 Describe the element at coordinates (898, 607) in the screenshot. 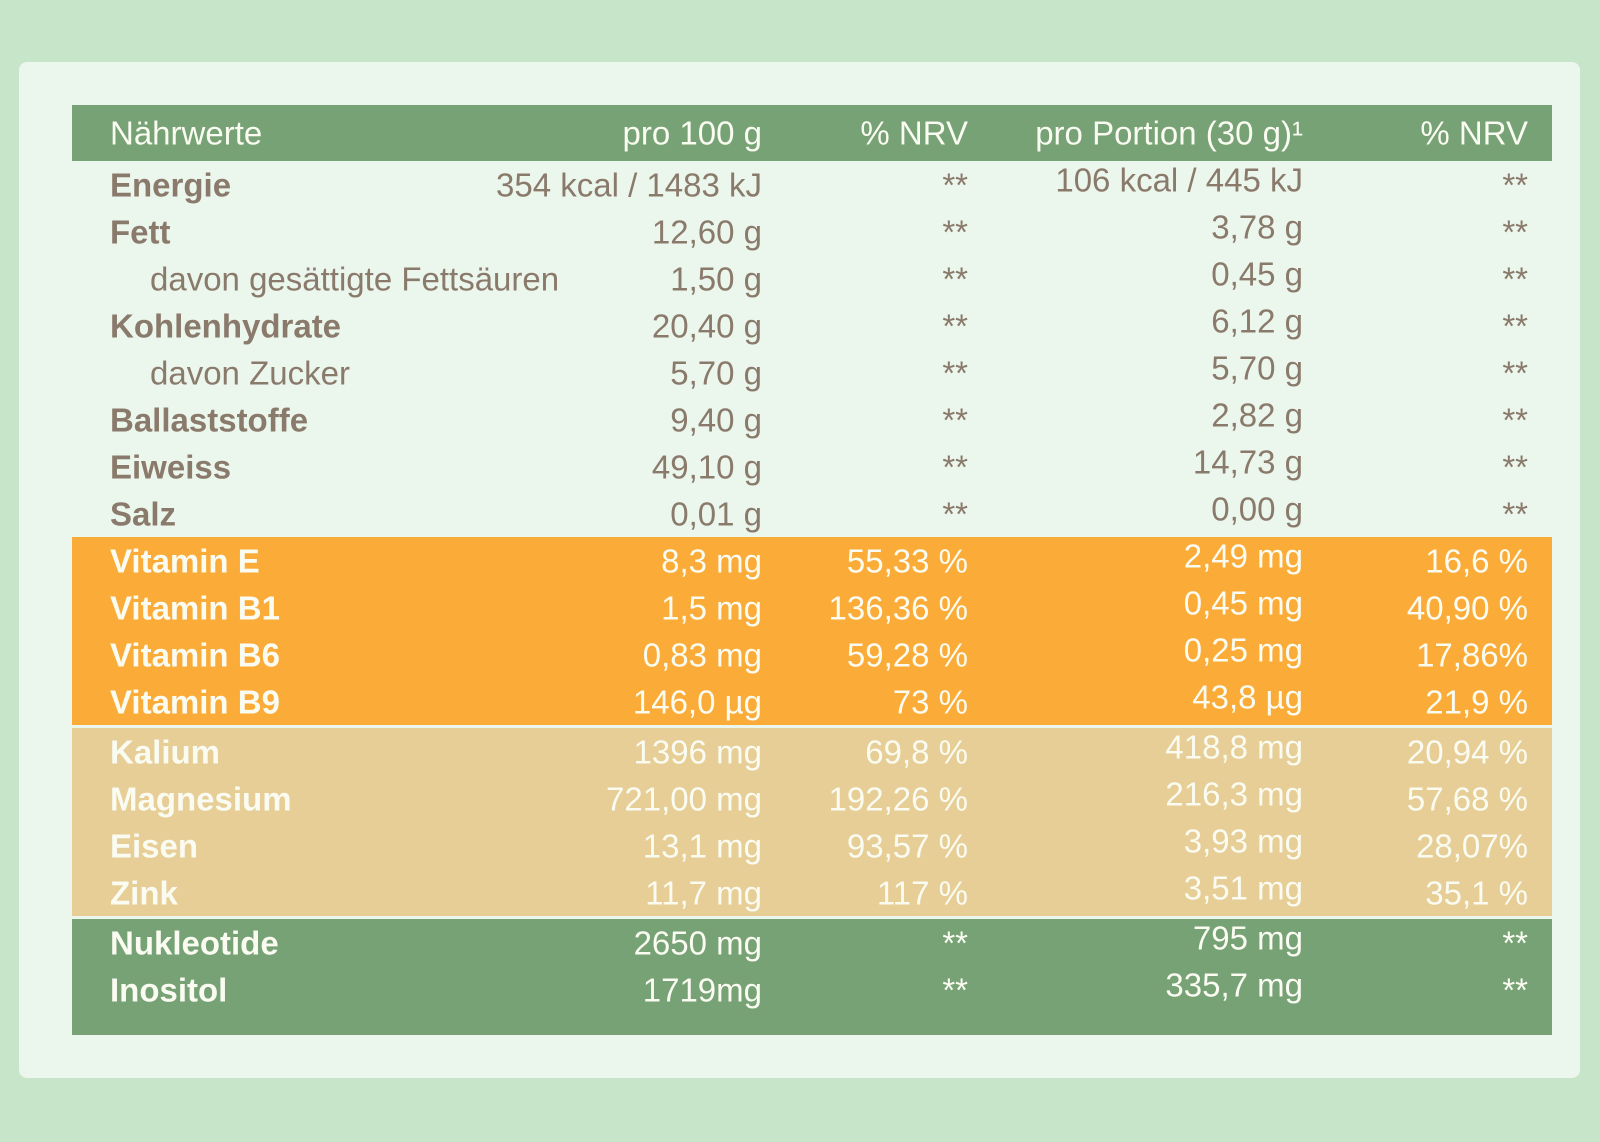

I see `nrv-100g-value: 136,36 %` at that location.